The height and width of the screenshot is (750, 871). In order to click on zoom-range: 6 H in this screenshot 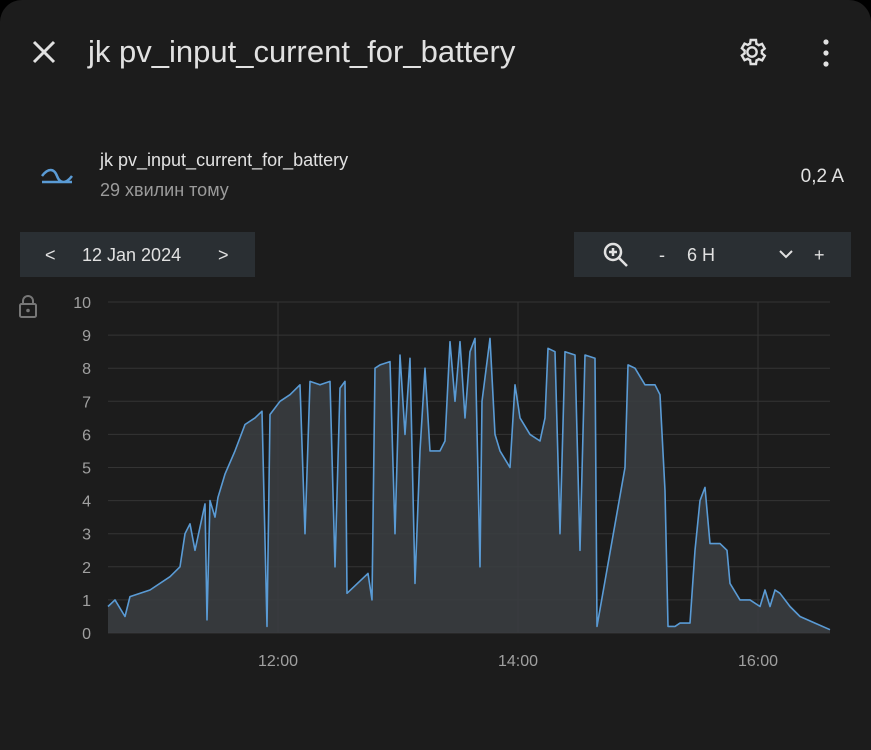, I will do `click(701, 255)`.